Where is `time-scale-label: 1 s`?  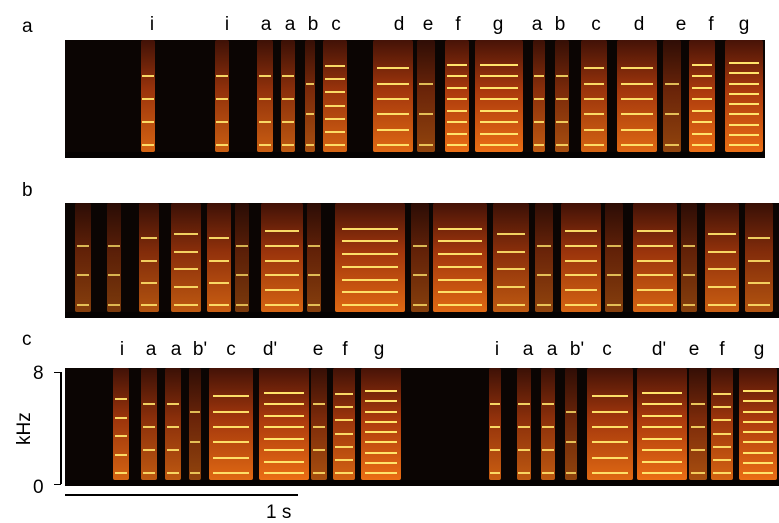
time-scale-label: 1 s is located at coordinates (279, 512).